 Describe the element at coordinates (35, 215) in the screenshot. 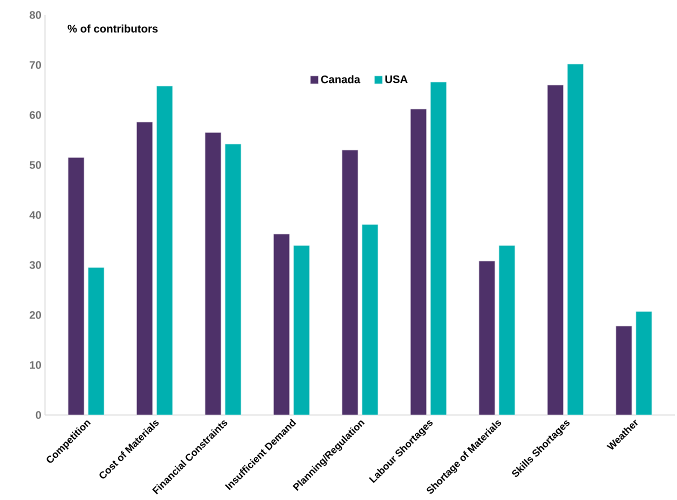

I see `y-tick-label: 40` at that location.